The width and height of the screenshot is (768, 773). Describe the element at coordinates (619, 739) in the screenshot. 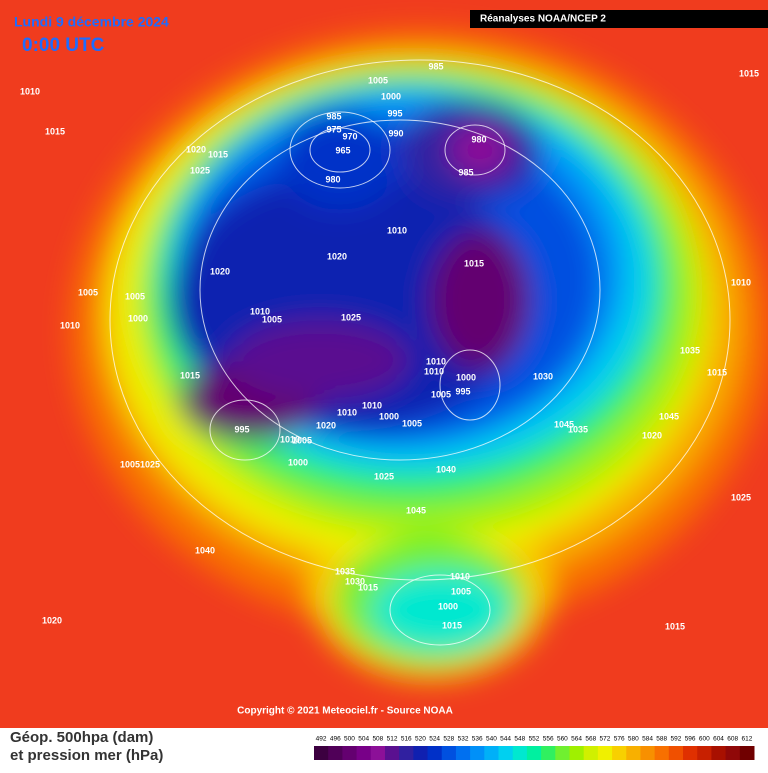

I see `colorbar-label: 576` at that location.